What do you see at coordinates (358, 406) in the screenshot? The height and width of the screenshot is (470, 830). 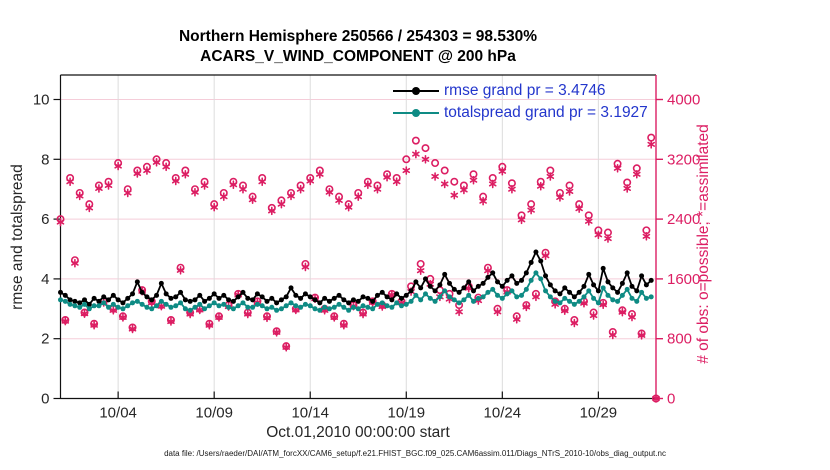 I see `x-axis-ticks: 10/04 10/09 10/14 10/19 10/24 10/29` at bounding box center [358, 406].